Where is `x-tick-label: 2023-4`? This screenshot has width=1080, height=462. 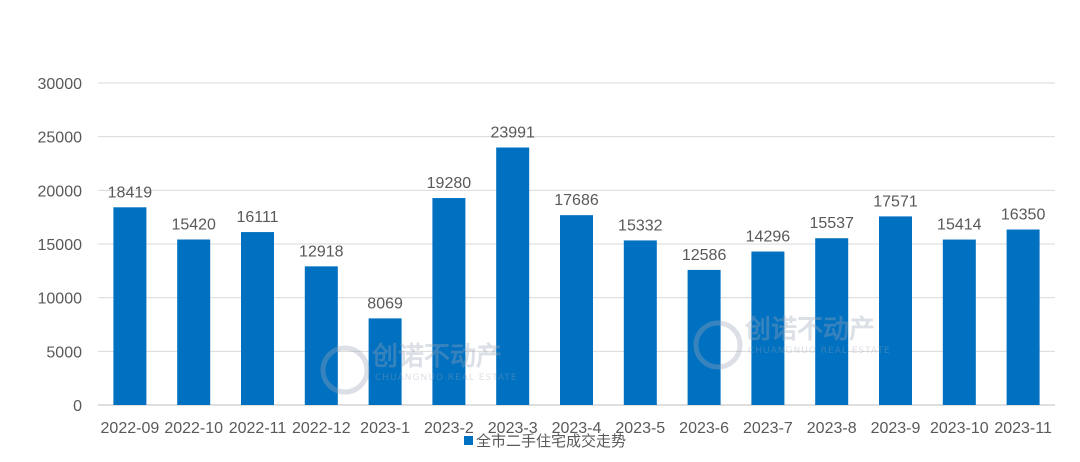 x-tick-label: 2023-4 is located at coordinates (577, 428).